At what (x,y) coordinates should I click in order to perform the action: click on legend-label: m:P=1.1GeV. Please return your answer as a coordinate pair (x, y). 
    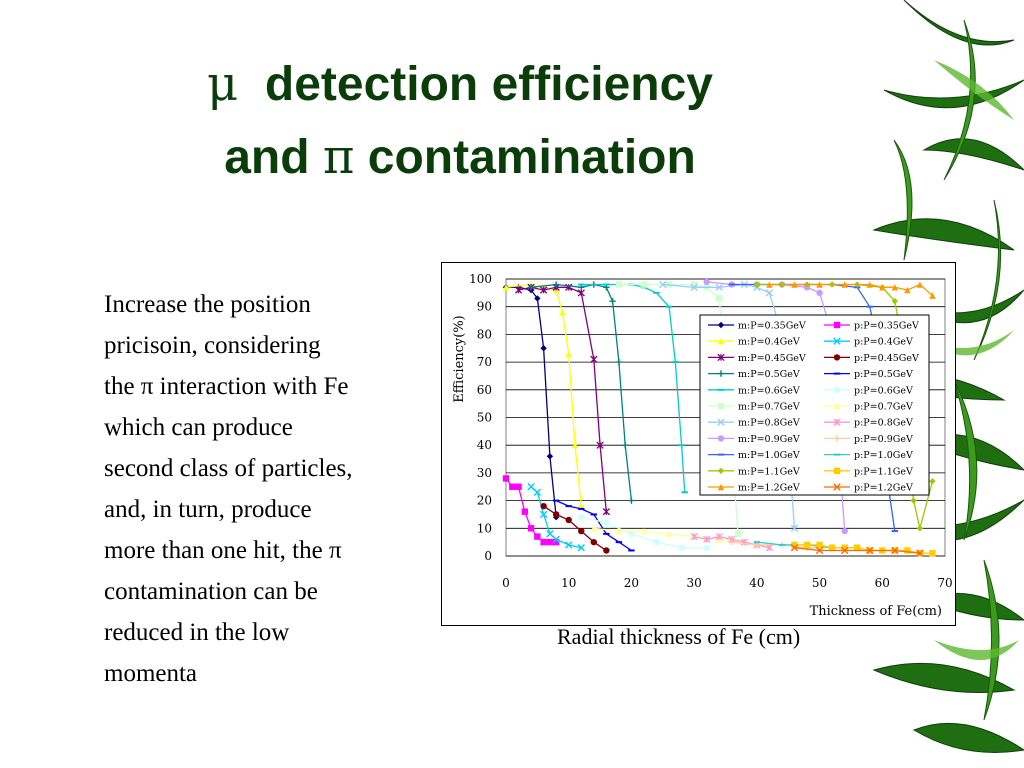
    Looking at the image, I should click on (769, 471).